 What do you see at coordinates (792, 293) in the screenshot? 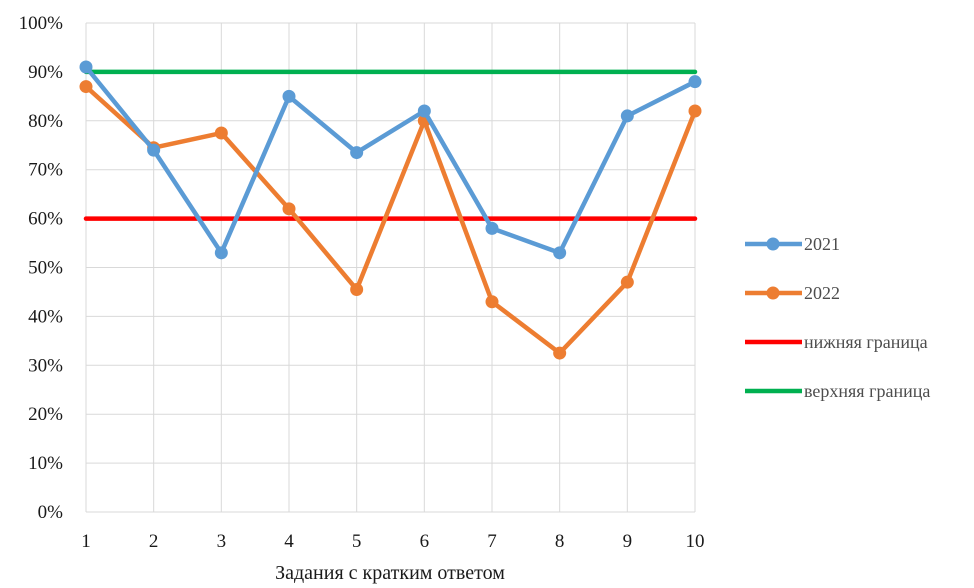
I see `legend-item: 2022` at bounding box center [792, 293].